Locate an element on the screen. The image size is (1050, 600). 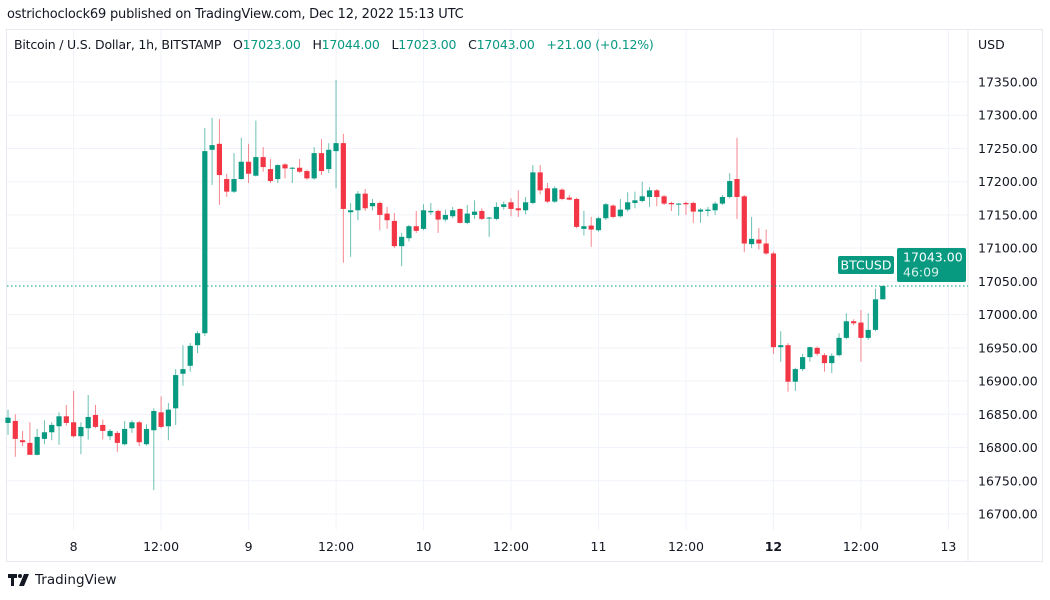
tradingview-brand: TradingView is located at coordinates (76, 580).